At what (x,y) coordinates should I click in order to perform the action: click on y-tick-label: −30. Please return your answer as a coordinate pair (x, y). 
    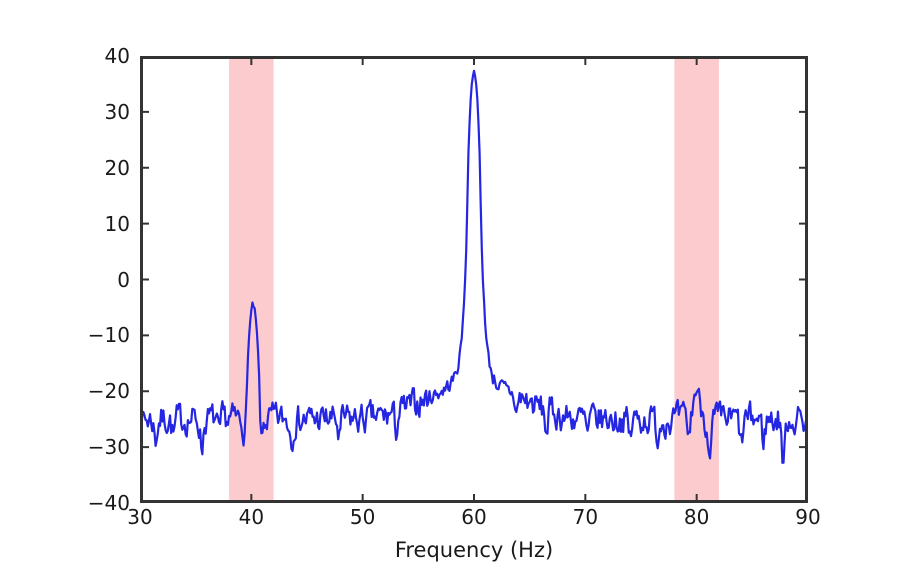
    Looking at the image, I should click on (108, 447).